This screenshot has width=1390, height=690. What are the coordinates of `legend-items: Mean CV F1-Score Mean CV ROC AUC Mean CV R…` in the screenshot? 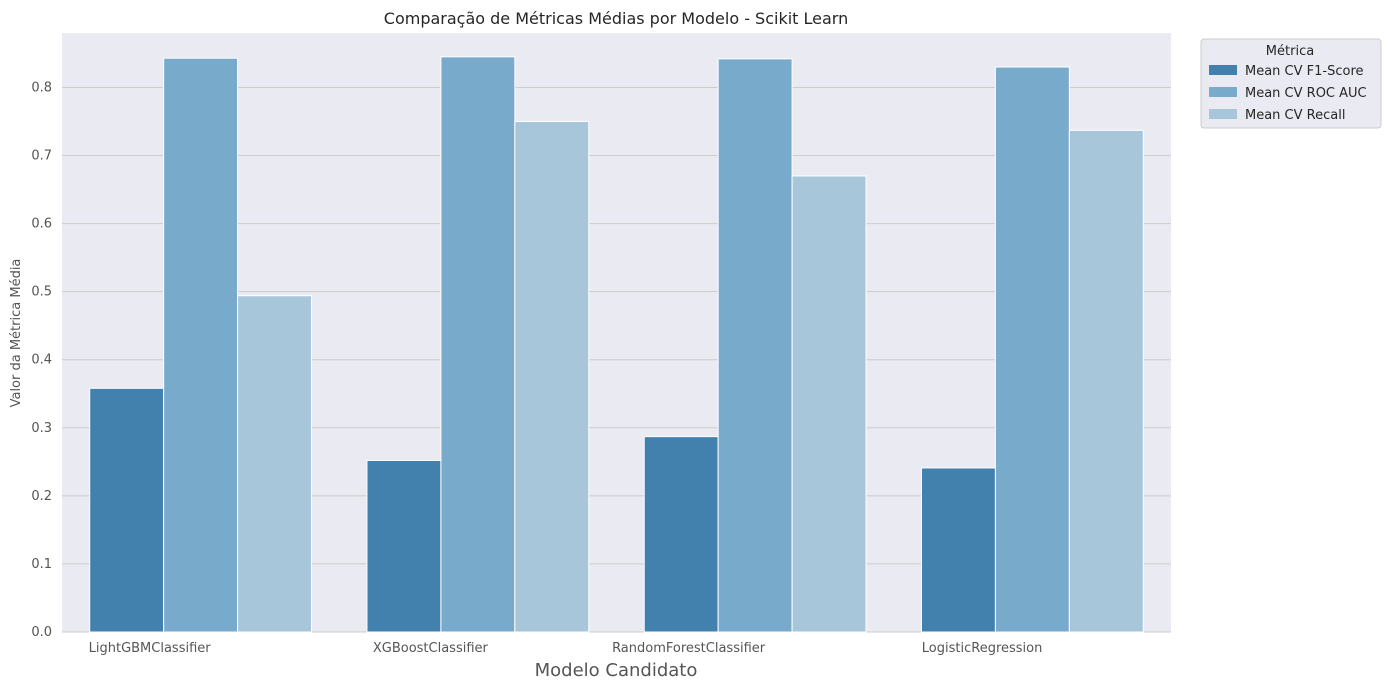 It's located at (1288, 93).